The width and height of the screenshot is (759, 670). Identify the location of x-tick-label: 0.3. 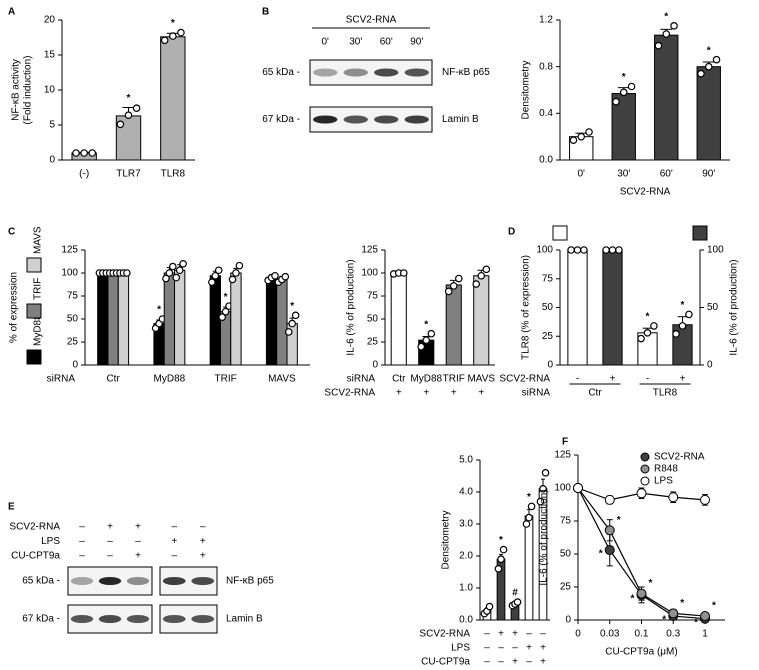
(673, 634).